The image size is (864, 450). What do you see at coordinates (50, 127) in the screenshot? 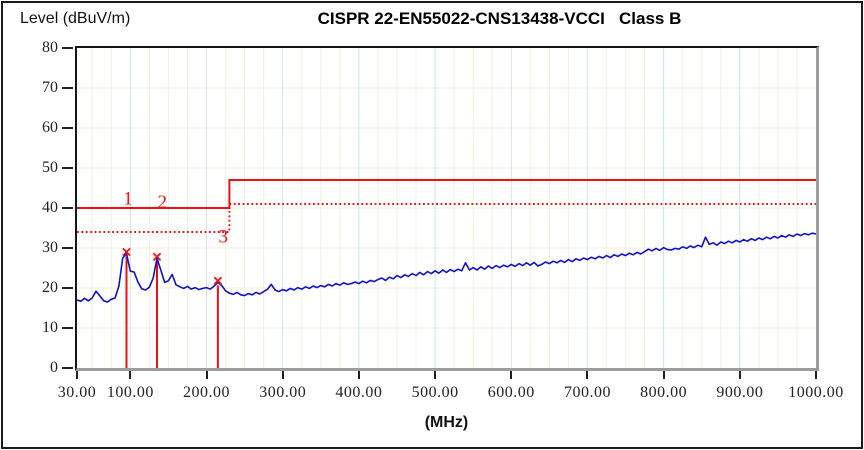
I see `y-tick-label: 60` at bounding box center [50, 127].